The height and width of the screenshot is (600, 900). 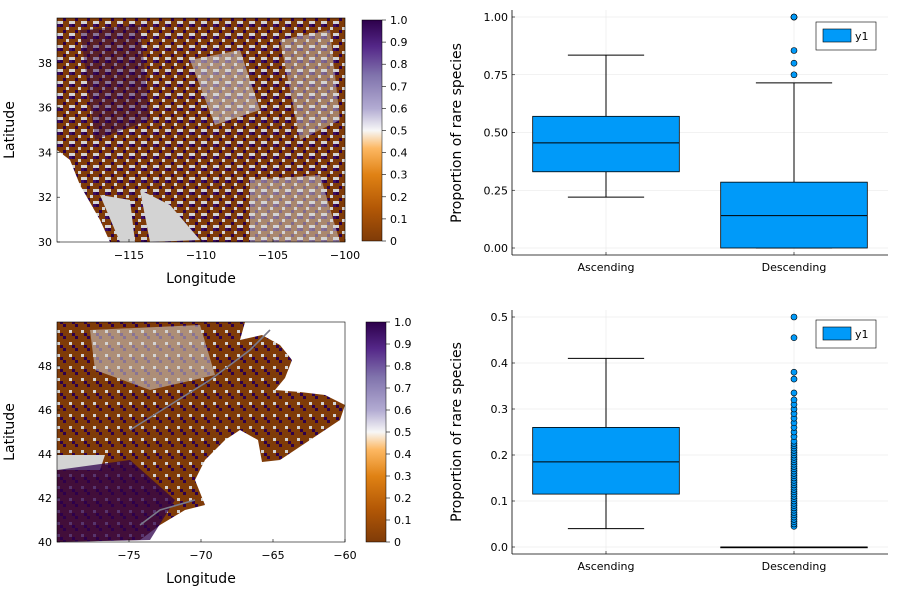 I want to click on boxplot-bottom-legend-label: y1, so click(x=862, y=334).